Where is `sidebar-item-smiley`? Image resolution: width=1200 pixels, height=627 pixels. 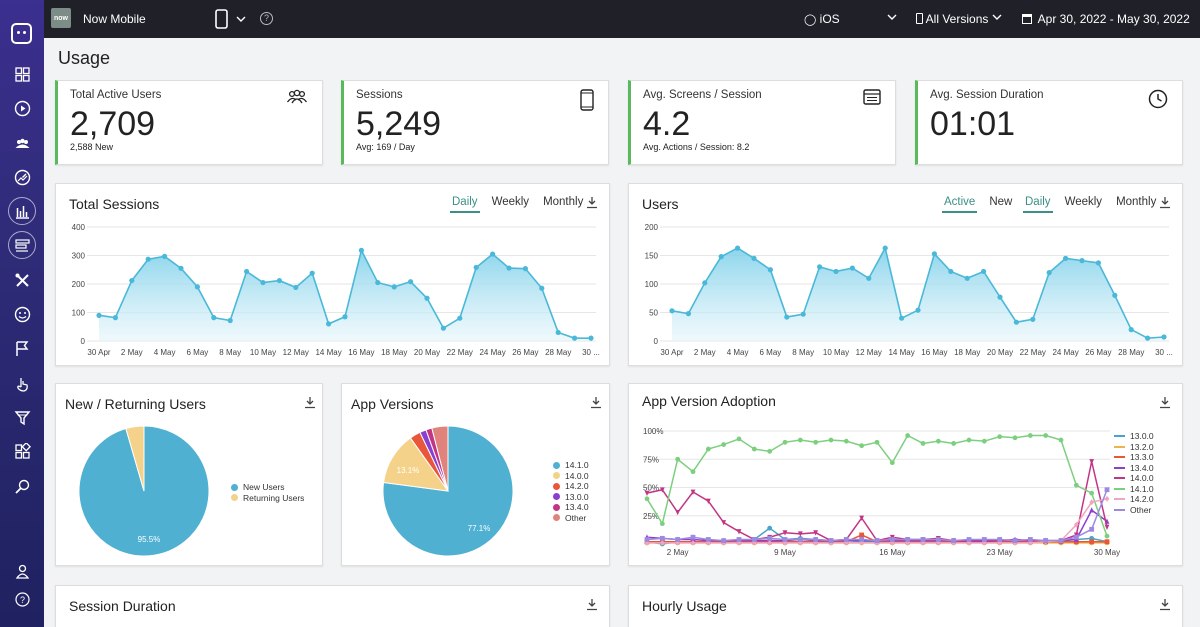
sidebar-item-smiley is located at coordinates (22, 314).